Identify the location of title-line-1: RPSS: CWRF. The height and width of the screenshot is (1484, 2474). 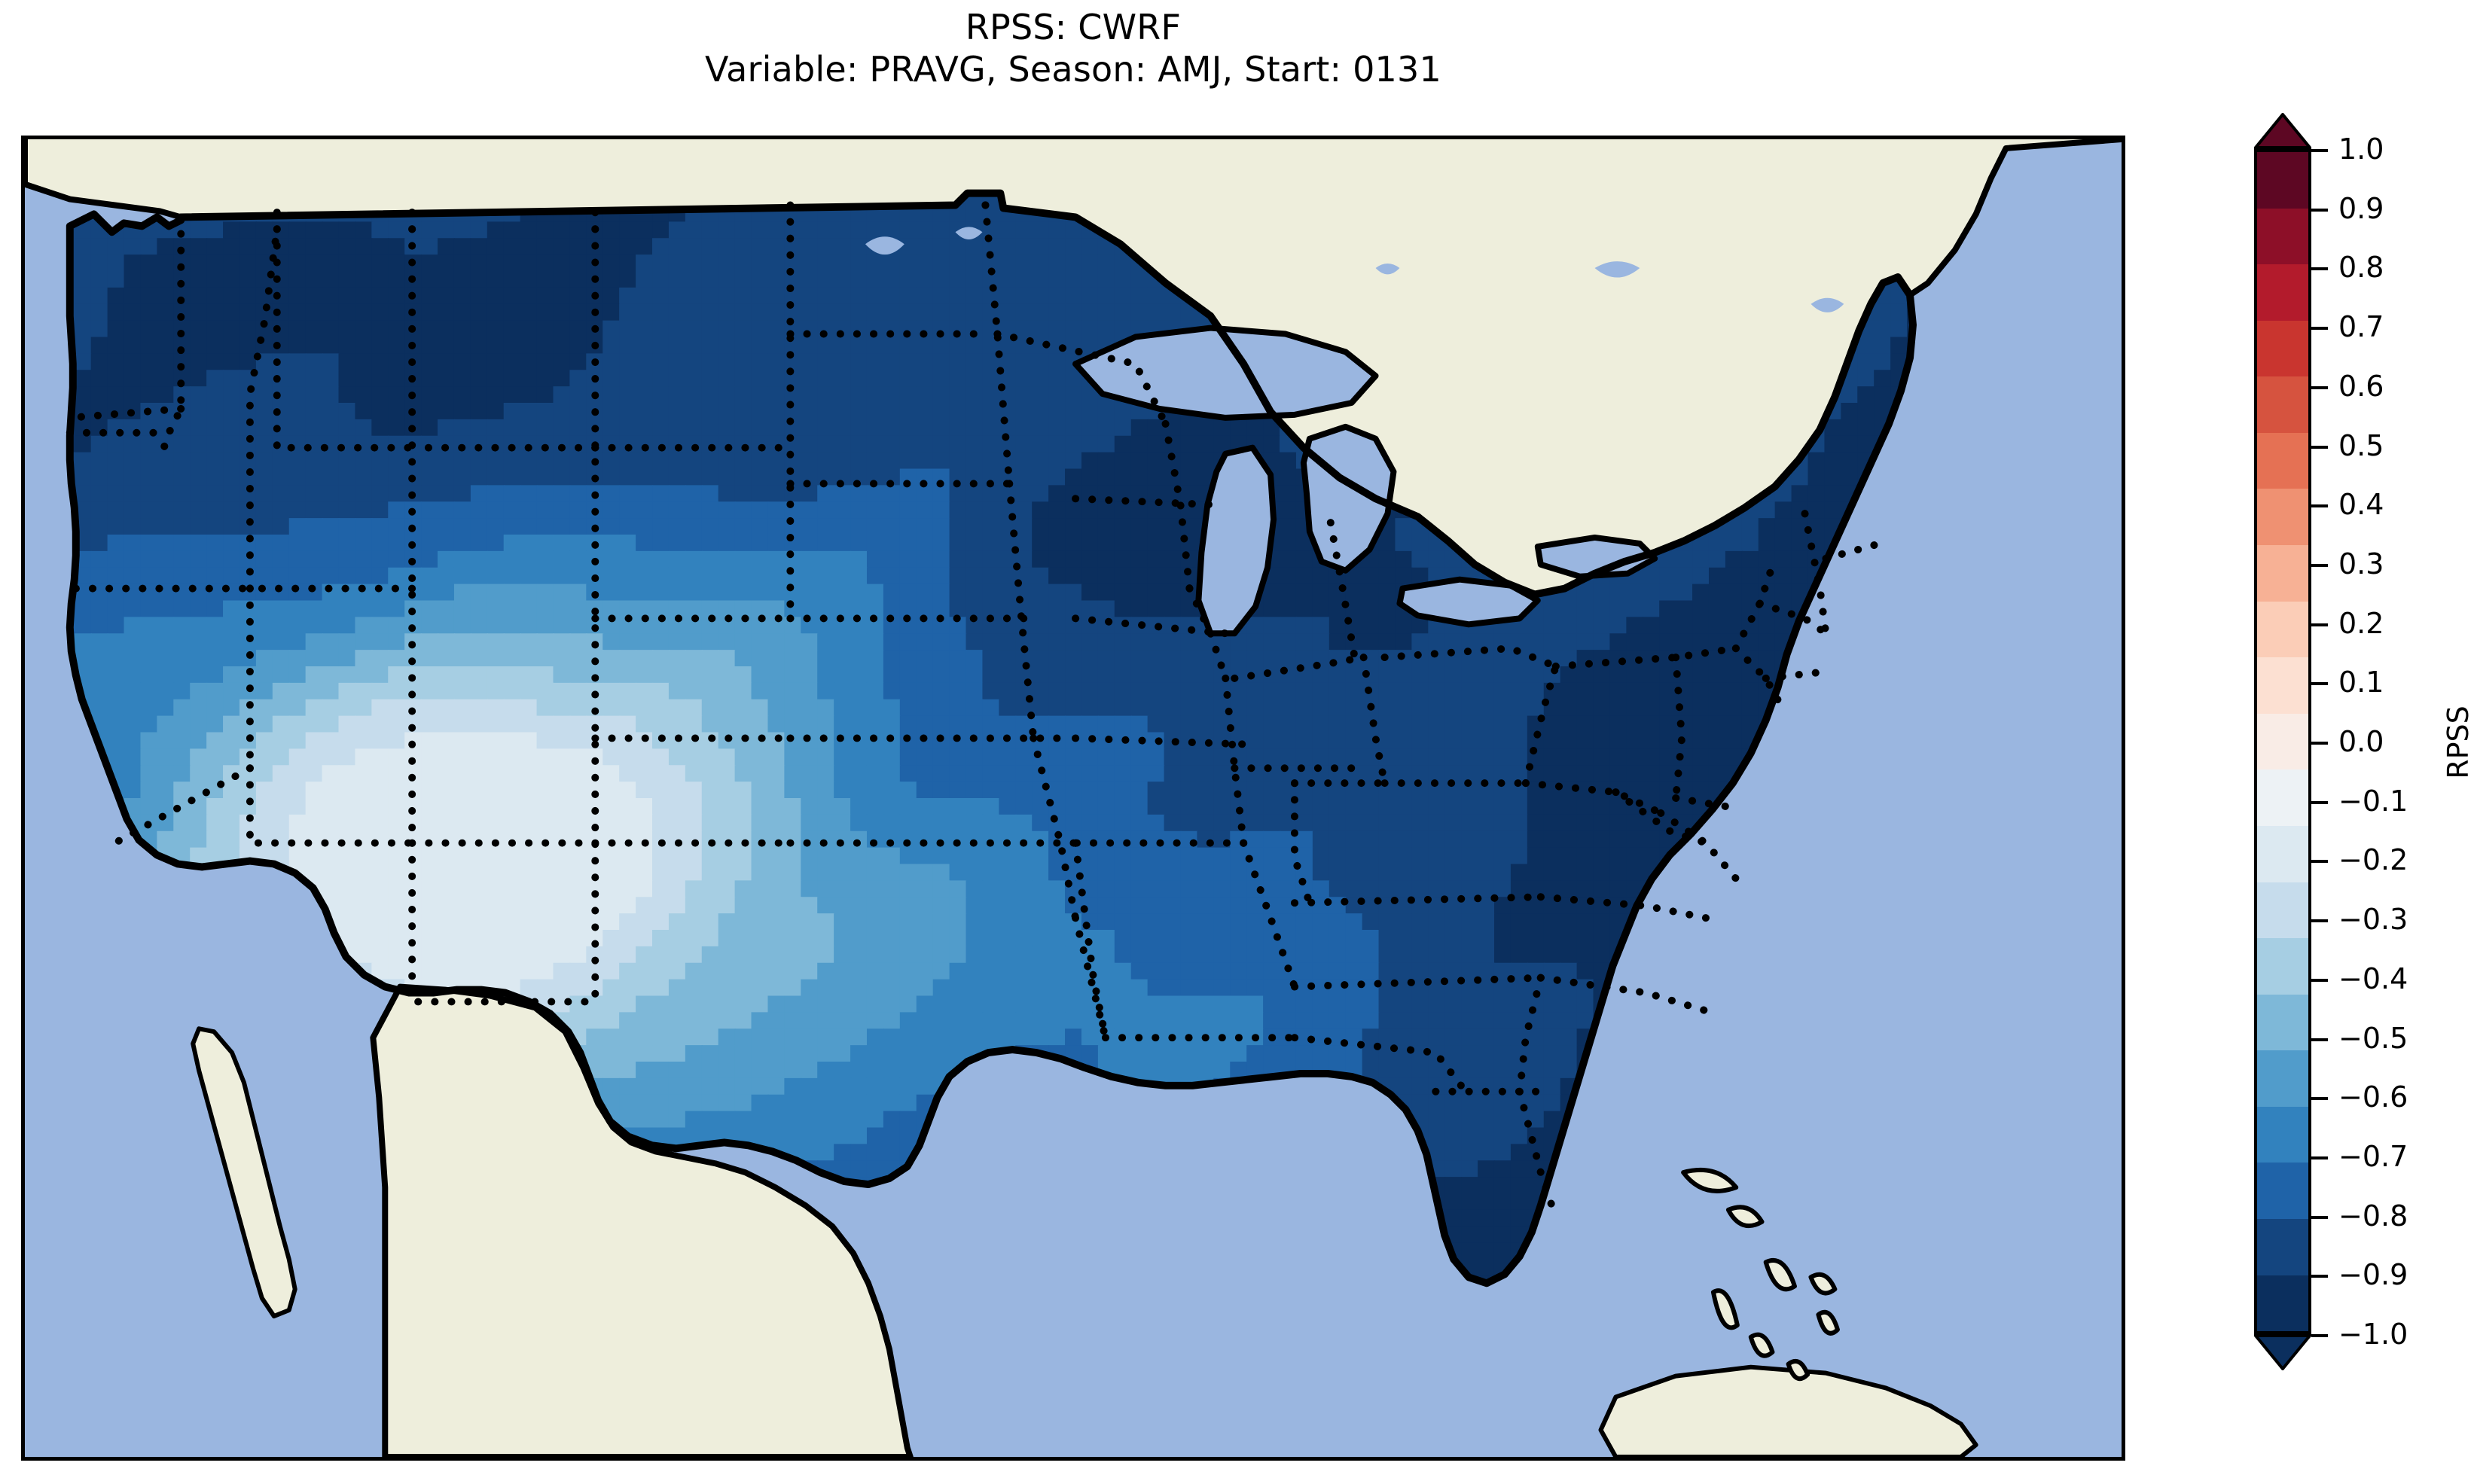
(1073, 27).